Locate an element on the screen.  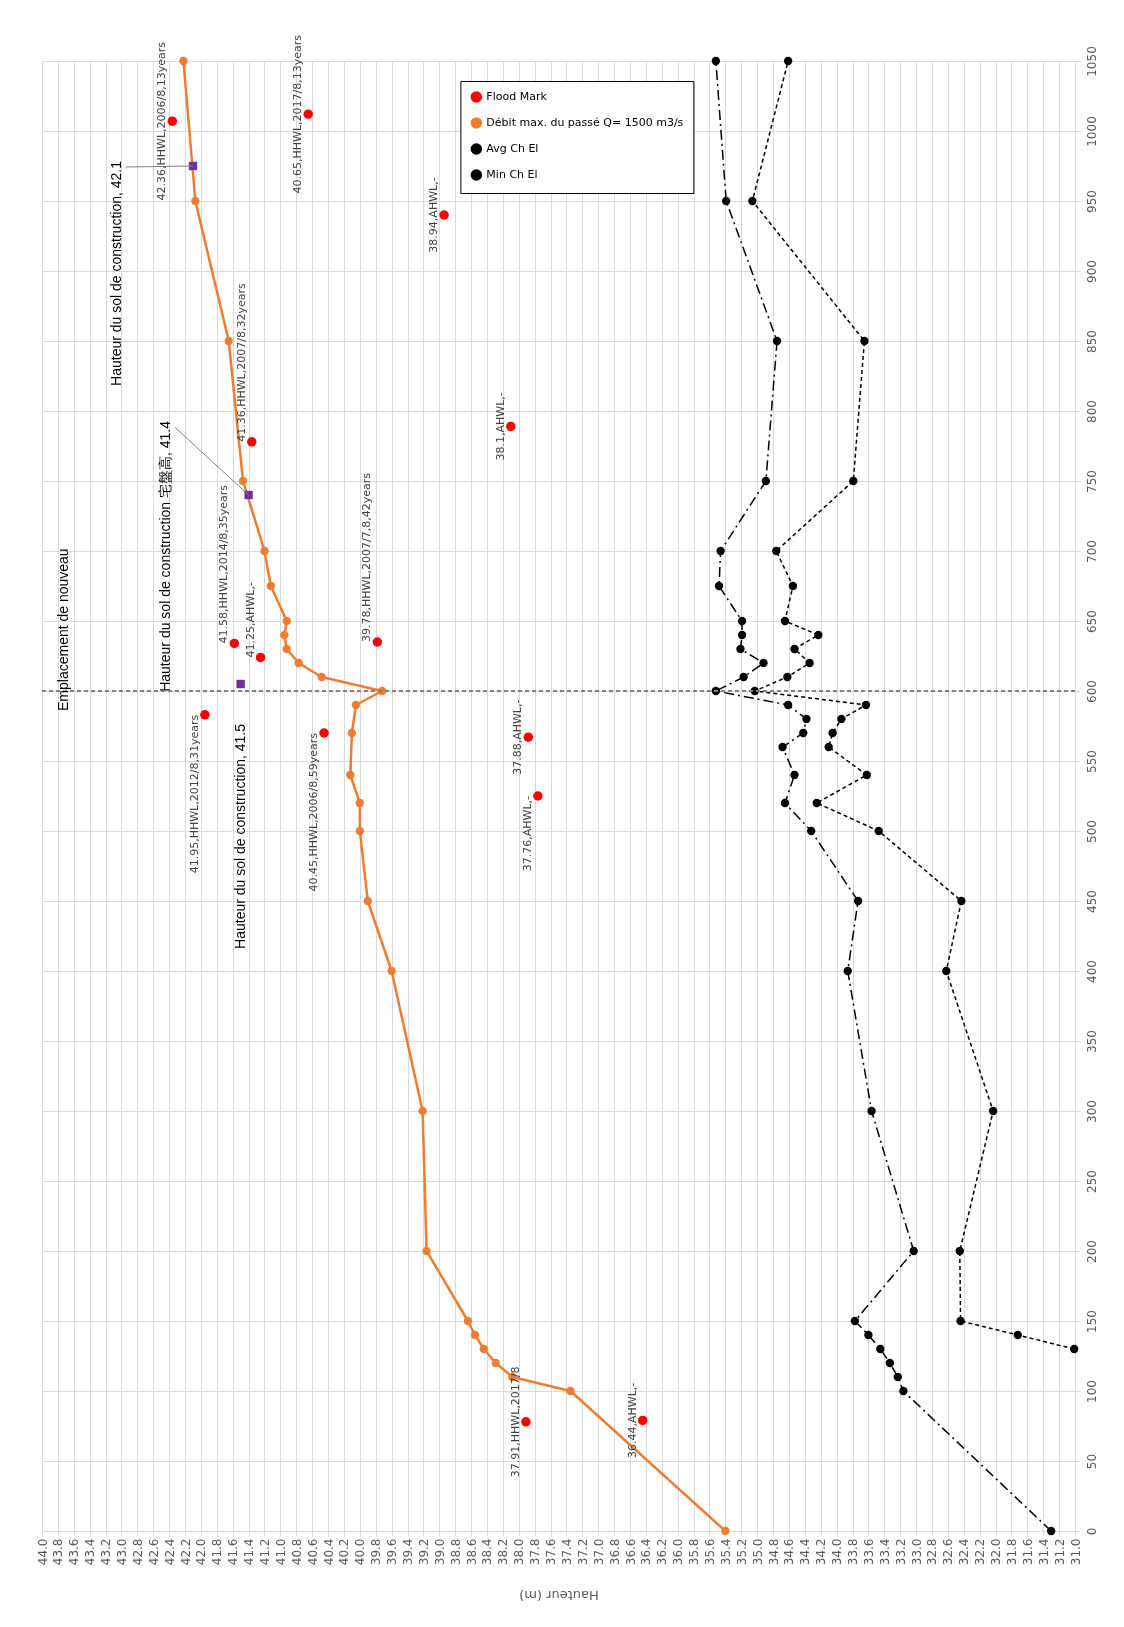
annotation: Hauteur du sol de construction, 41.5 is located at coordinates (239, 836).